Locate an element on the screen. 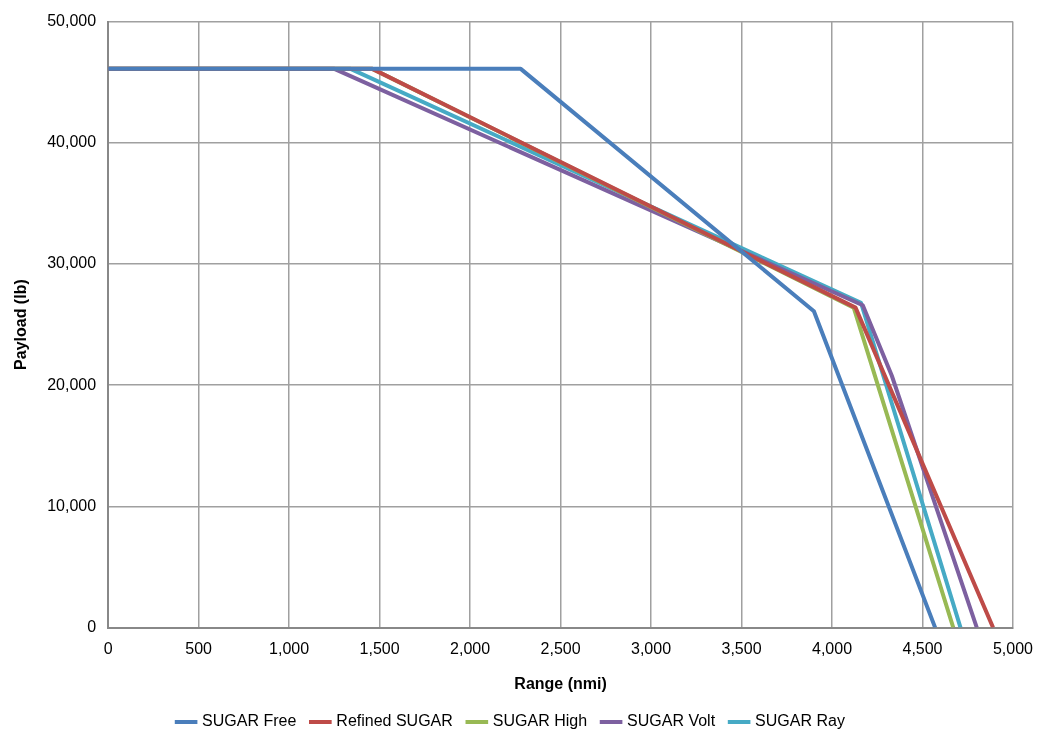  x-tick-label: 4,000 is located at coordinates (832, 648).